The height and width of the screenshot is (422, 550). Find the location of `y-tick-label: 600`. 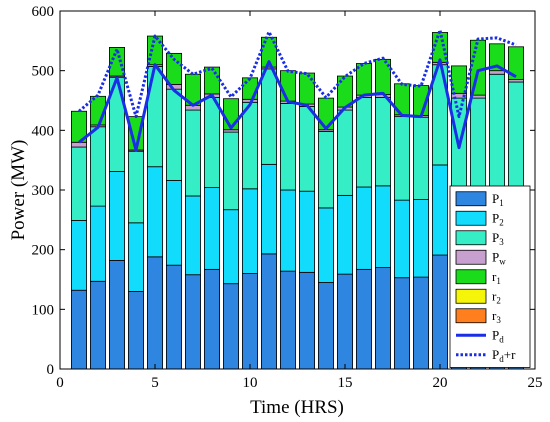

y-tick-label: 600 is located at coordinates (43, 12).